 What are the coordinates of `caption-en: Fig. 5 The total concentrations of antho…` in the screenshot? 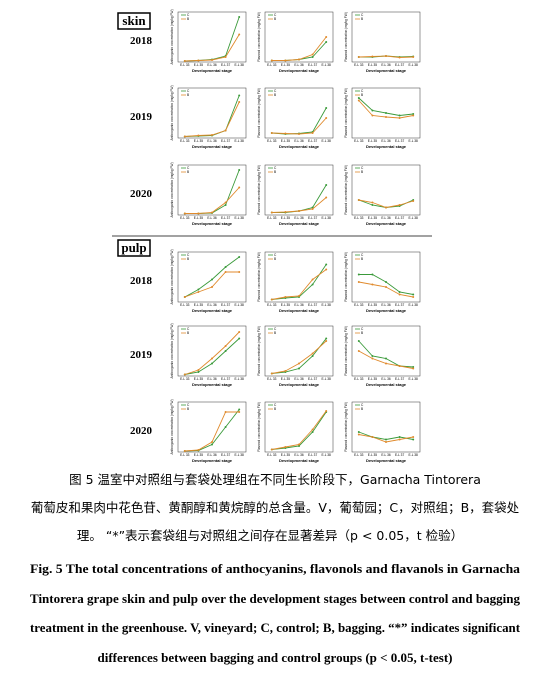 It's located at (275, 569).